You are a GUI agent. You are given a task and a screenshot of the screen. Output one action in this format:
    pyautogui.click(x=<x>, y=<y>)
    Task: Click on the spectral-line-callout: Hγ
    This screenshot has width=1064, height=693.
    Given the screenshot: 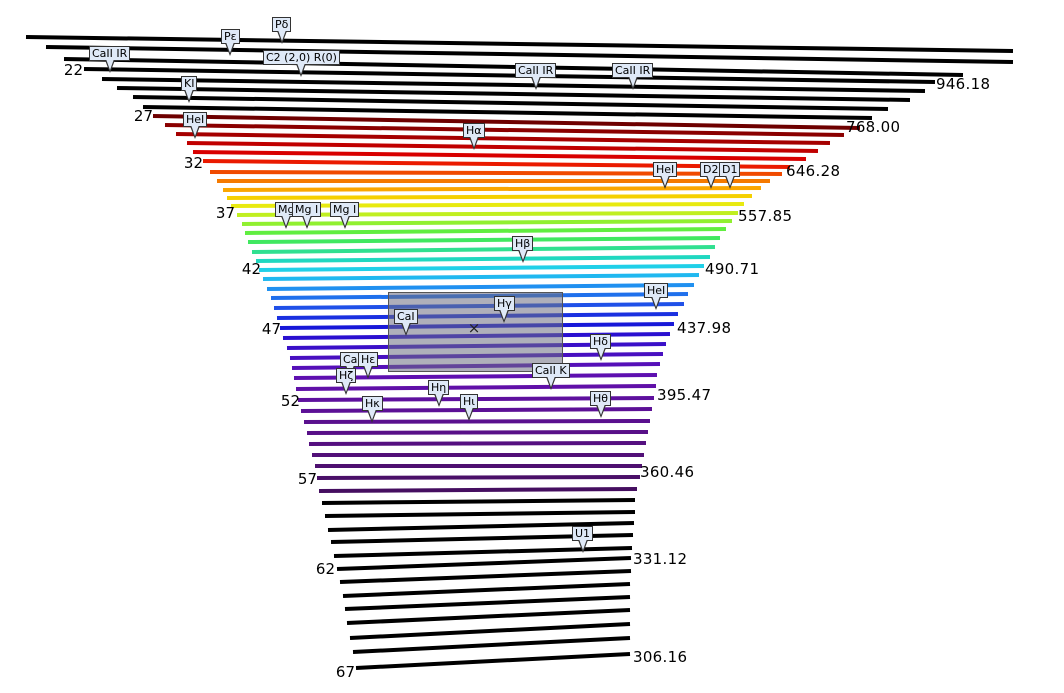 What is the action you would take?
    pyautogui.click(x=504, y=309)
    